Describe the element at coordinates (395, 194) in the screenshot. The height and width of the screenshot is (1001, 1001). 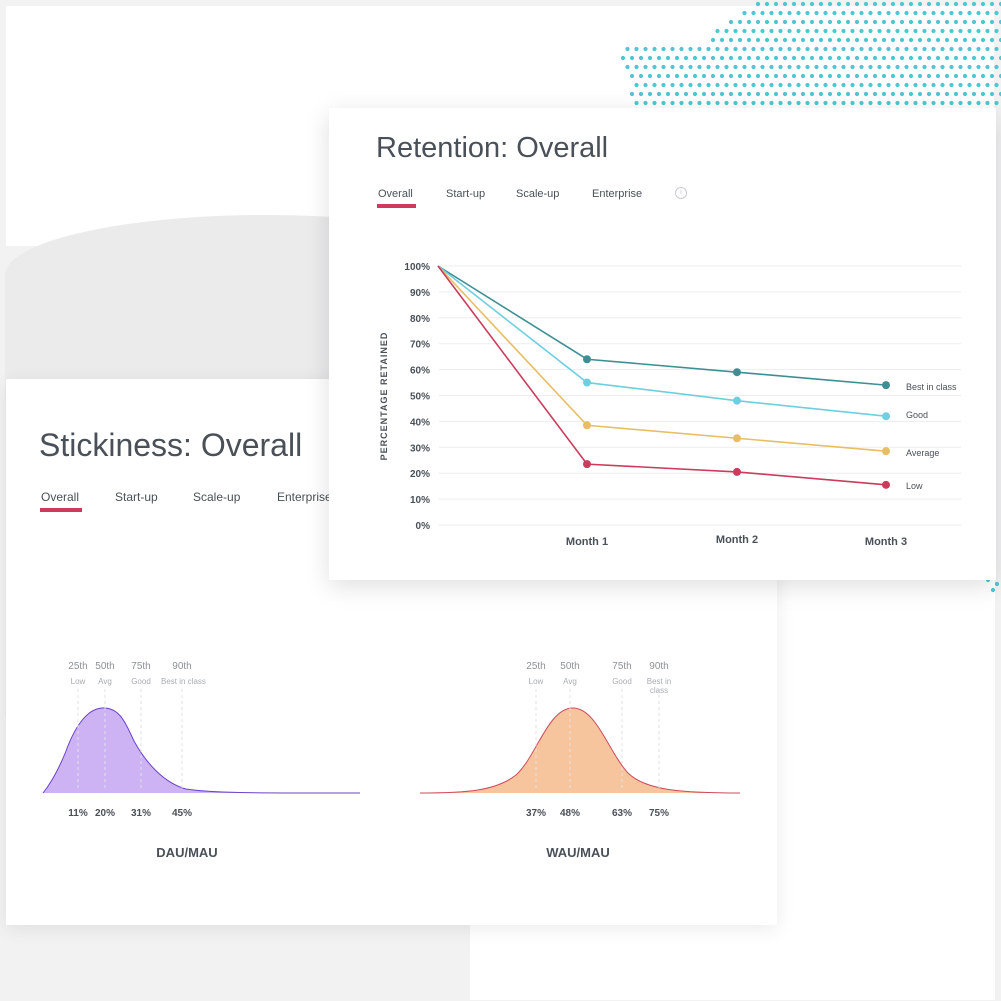
I see `retention-tab-overall: Overall` at that location.